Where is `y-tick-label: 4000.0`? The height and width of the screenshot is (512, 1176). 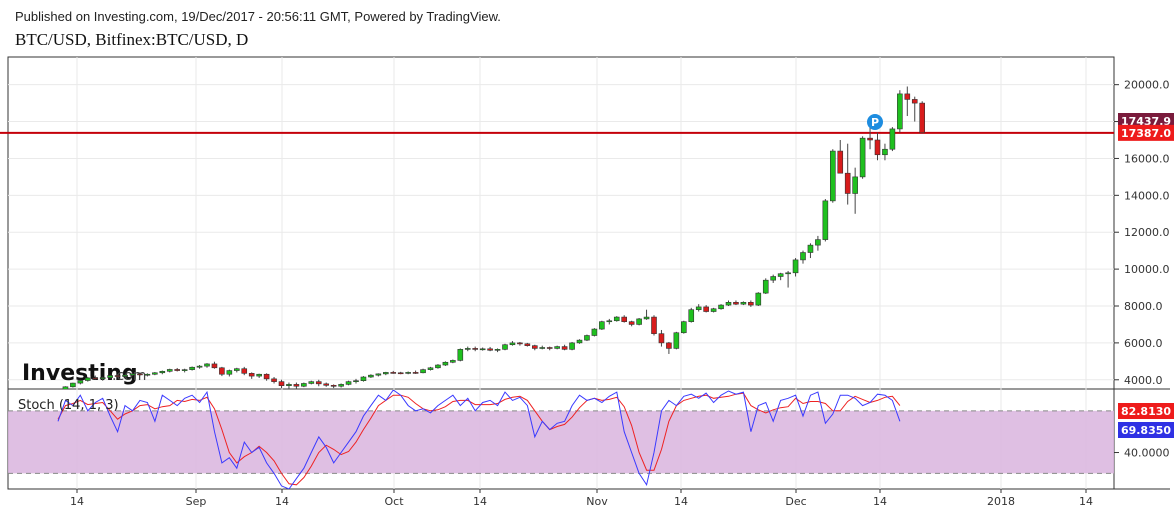
y-tick-label: 4000.0 is located at coordinates (1143, 380).